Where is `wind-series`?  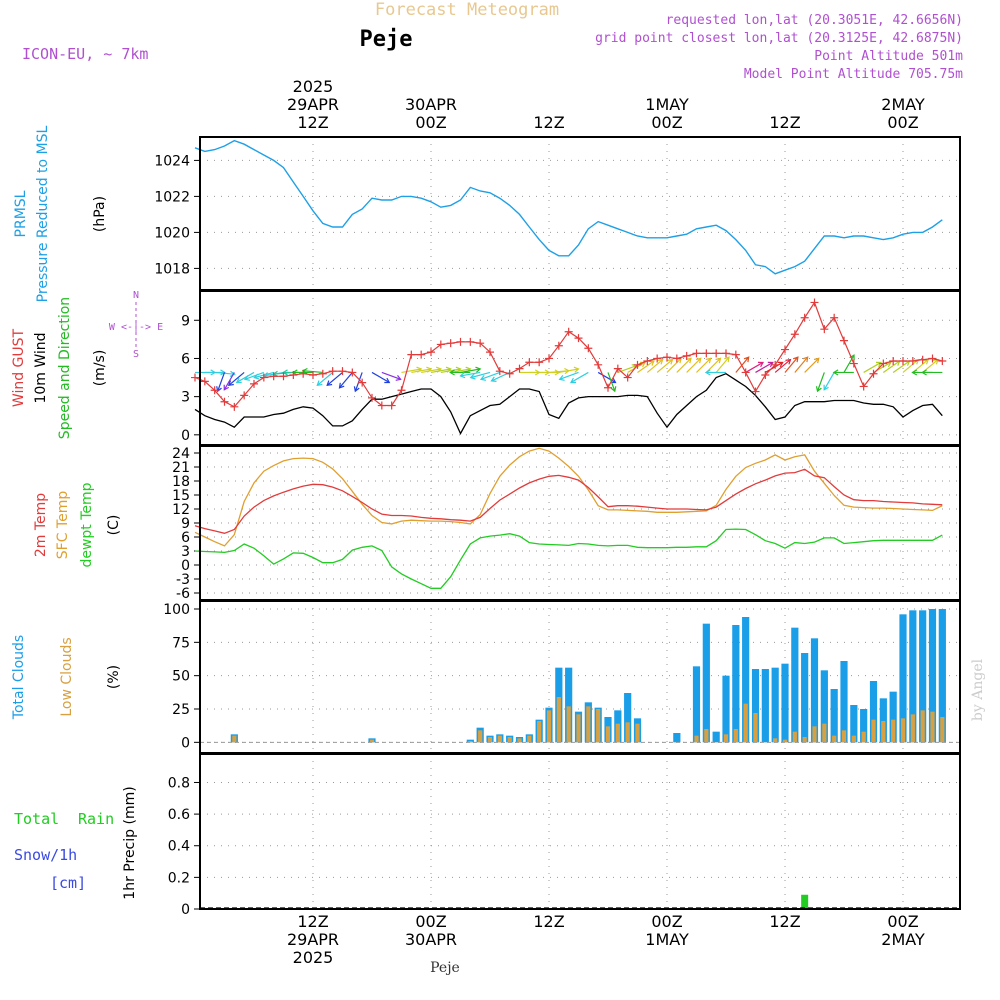
wind-series is located at coordinates (569, 366).